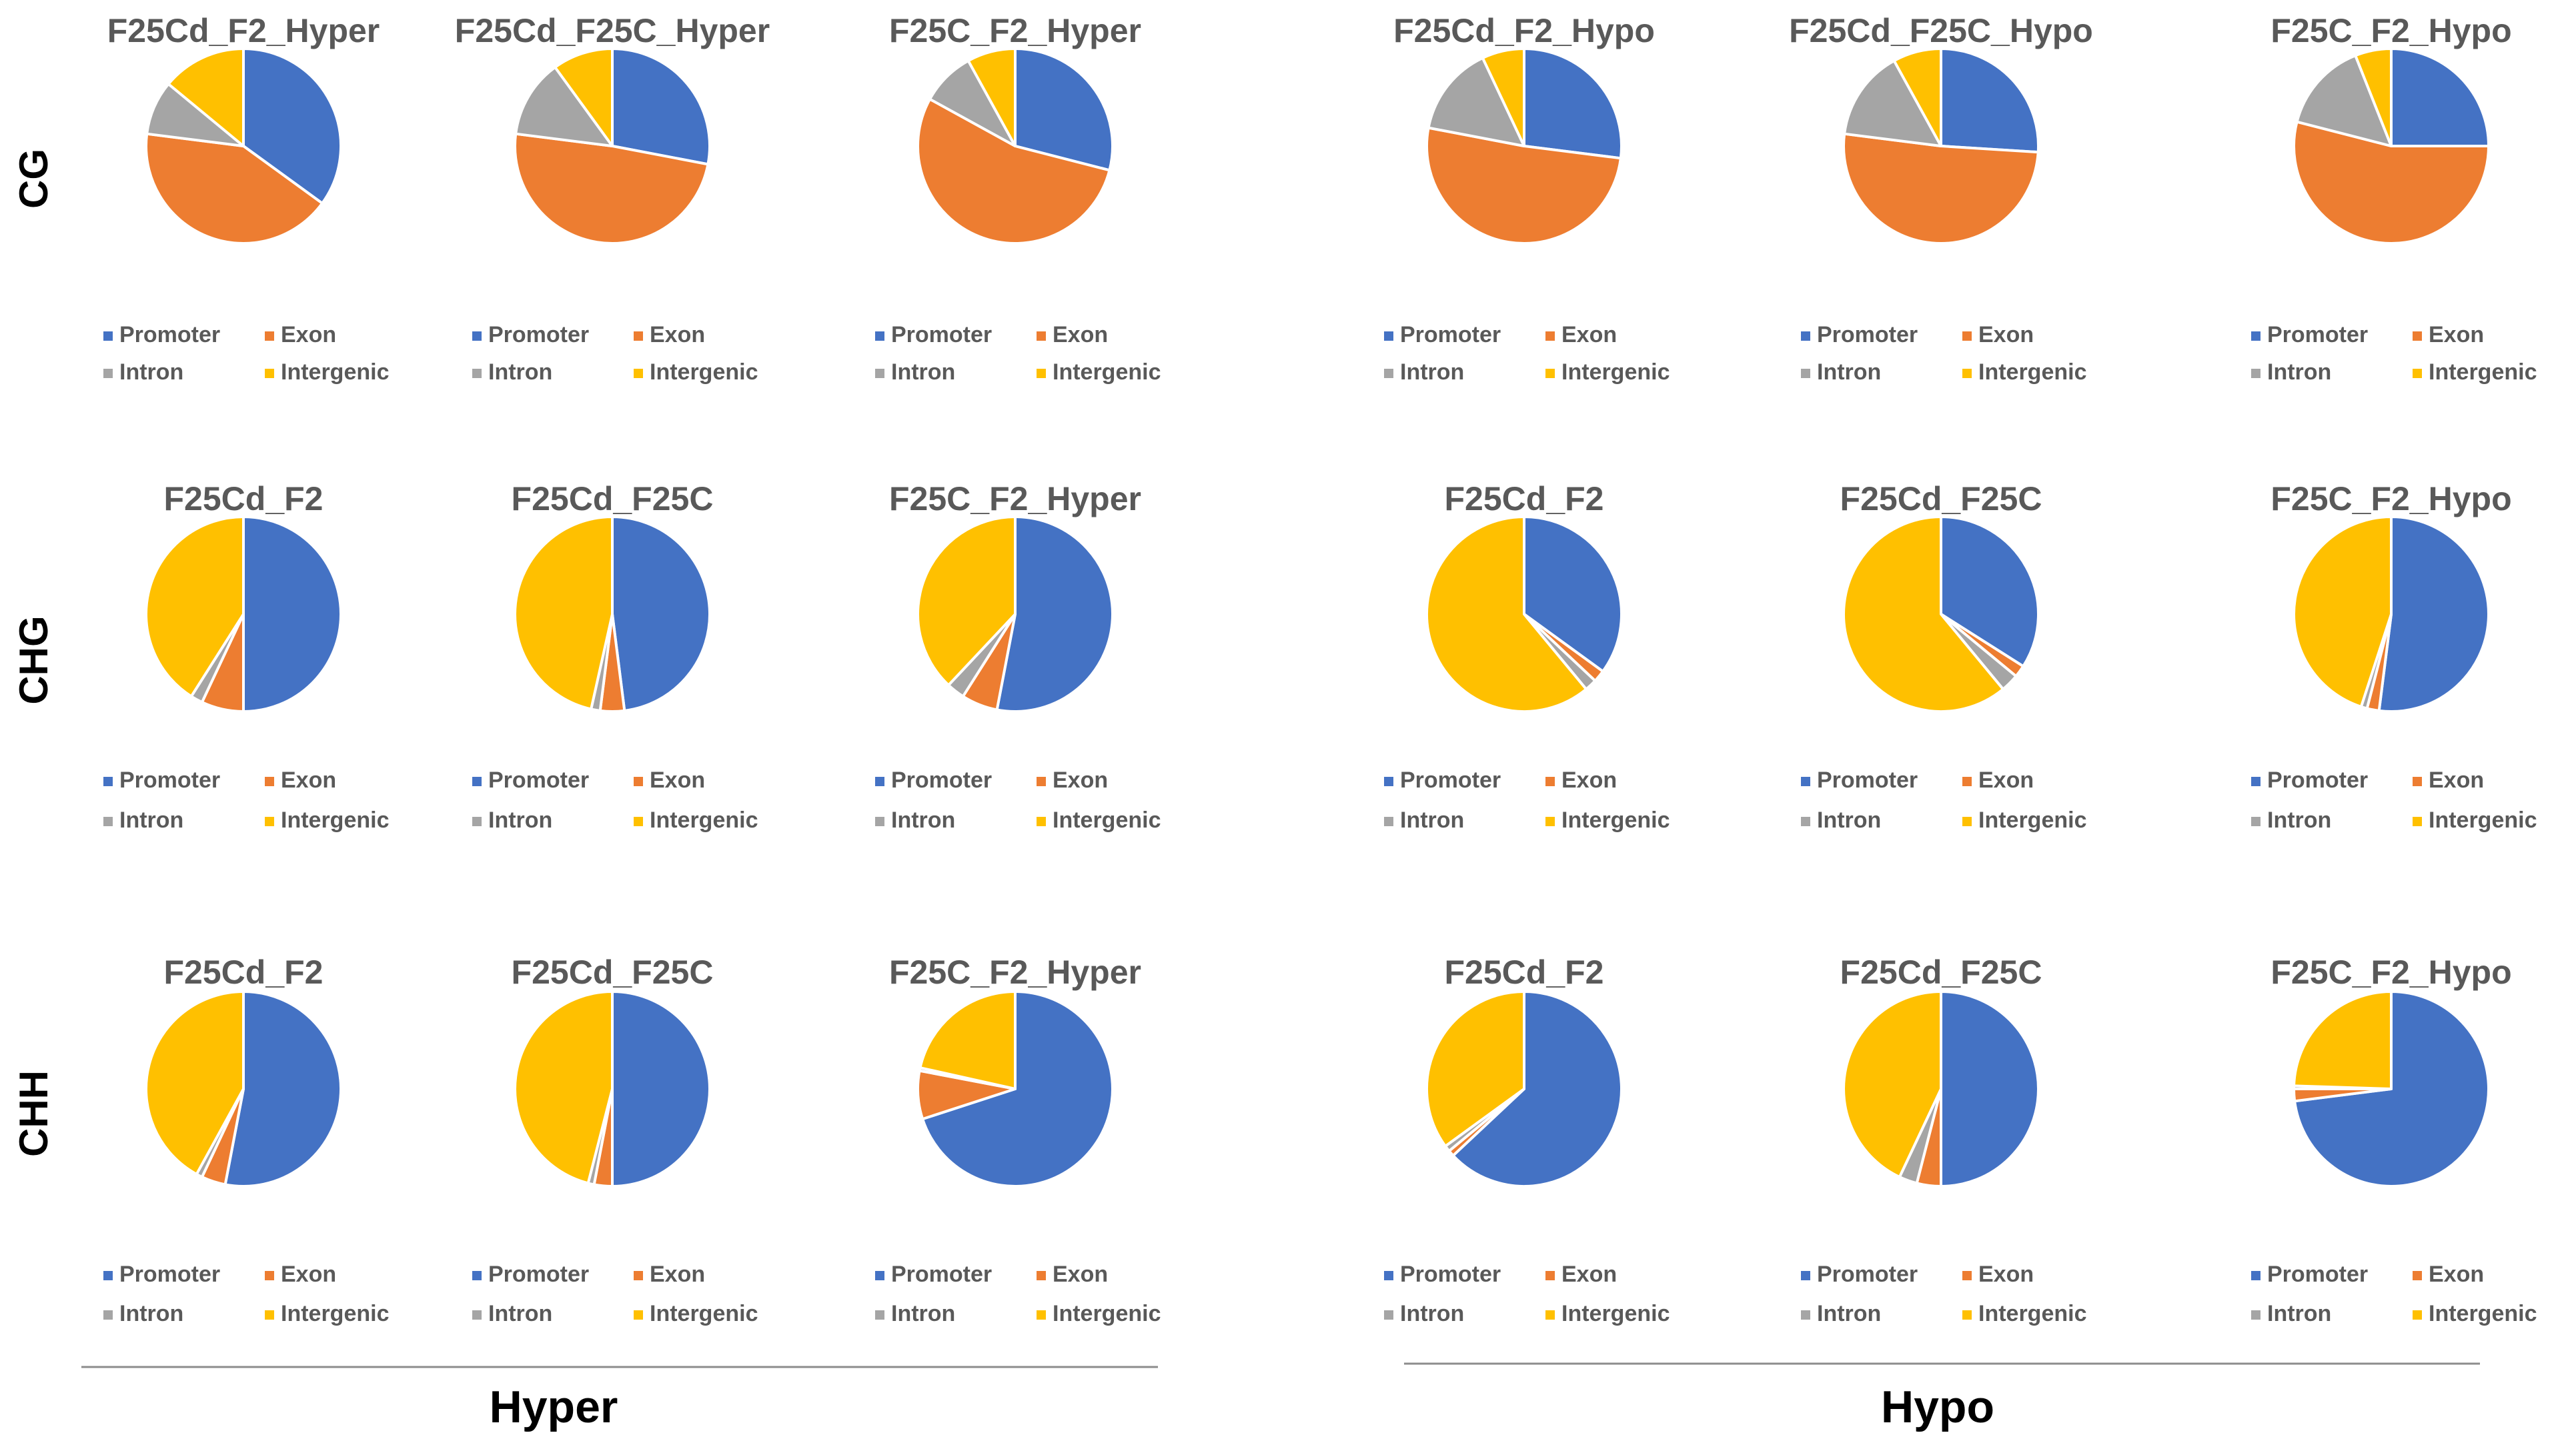  I want to click on pie-chart-chh-hyper-f25cd-f2: F25Cd_F2 Promoter Exon Intron Intergenic, so click(246, 1140).